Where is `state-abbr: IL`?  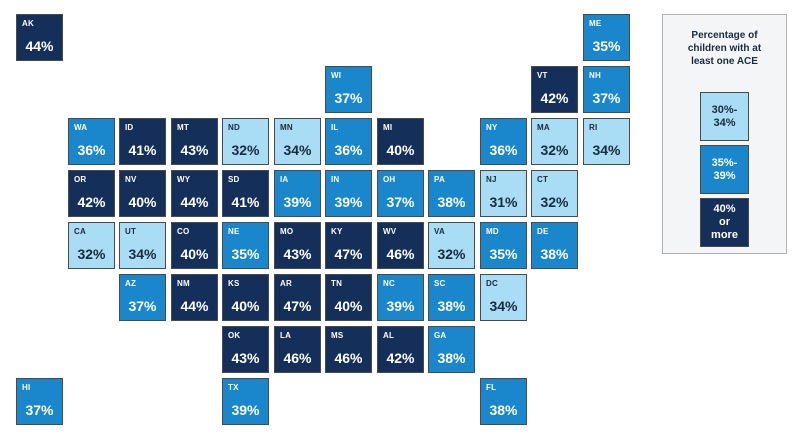 state-abbr: IL is located at coordinates (335, 127).